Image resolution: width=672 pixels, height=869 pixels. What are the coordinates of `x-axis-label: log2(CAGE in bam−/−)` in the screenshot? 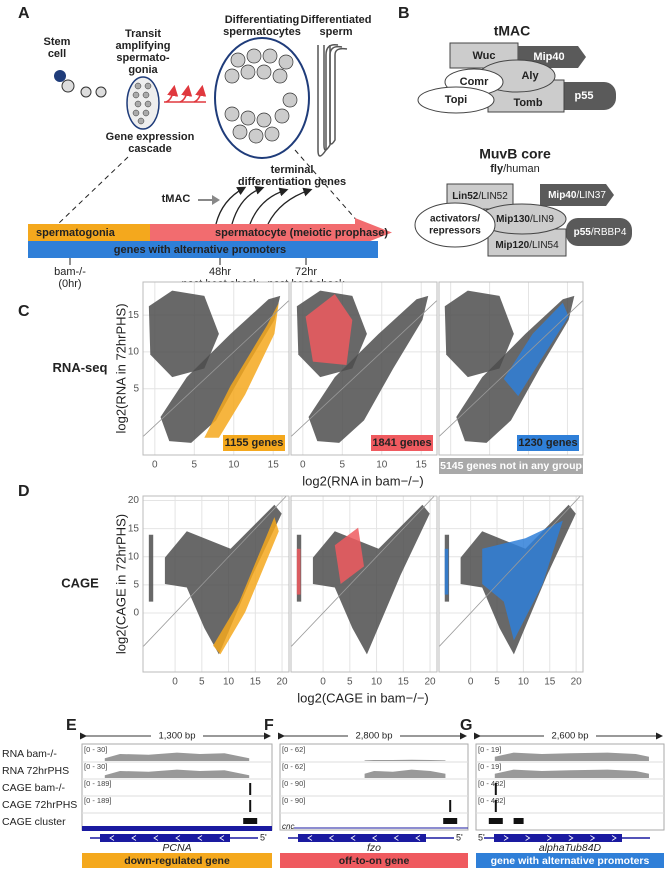 It's located at (363, 697).